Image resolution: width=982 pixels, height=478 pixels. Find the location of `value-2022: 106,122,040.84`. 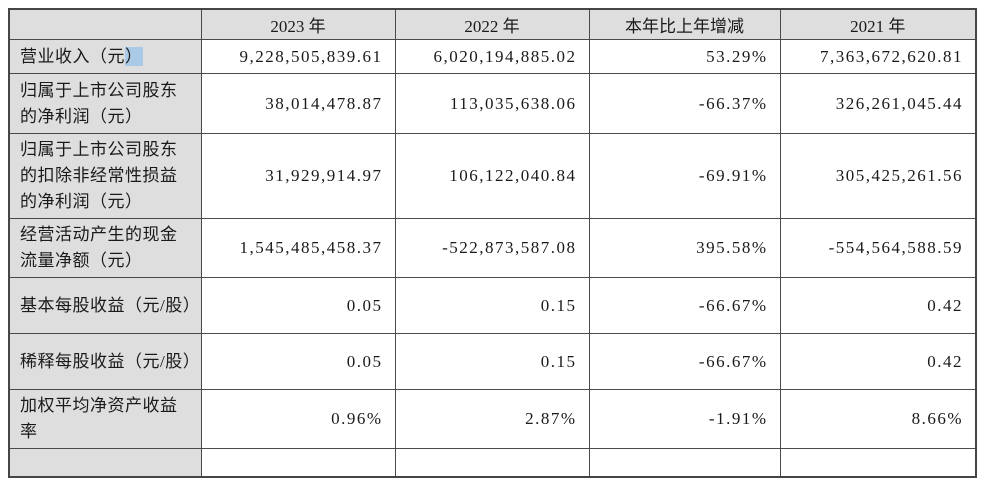

value-2022: 106,122,040.84 is located at coordinates (492, 176).